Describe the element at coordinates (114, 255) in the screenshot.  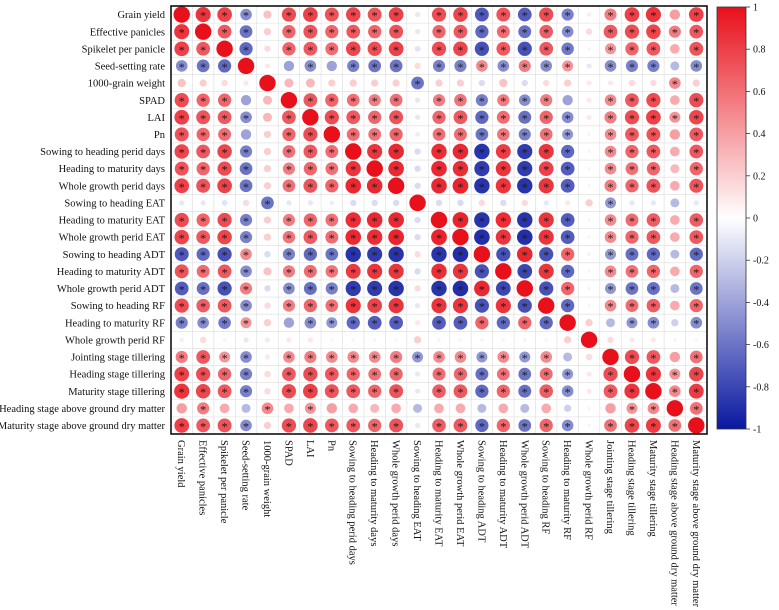
I see `row-label: Sowing to heading ADT` at that location.